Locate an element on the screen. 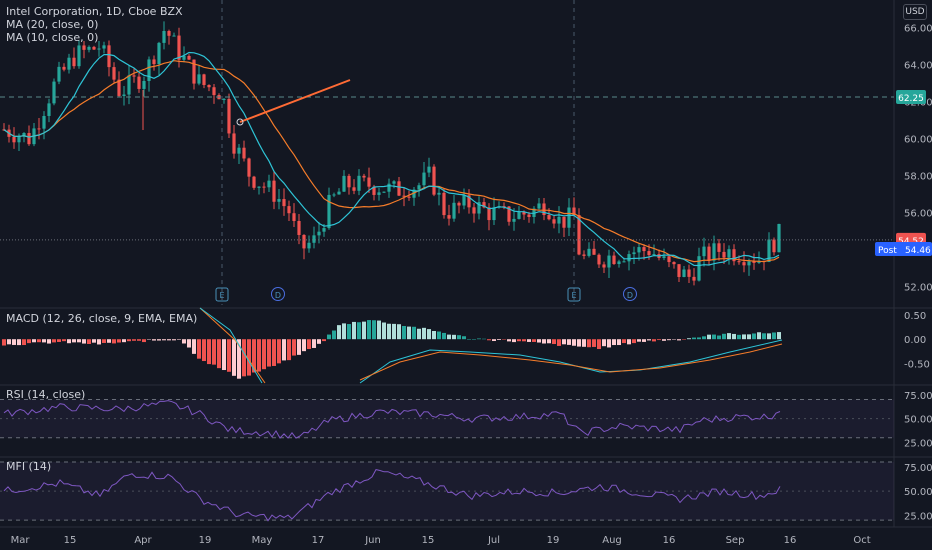  time-tick-label: Sep is located at coordinates (735, 540).